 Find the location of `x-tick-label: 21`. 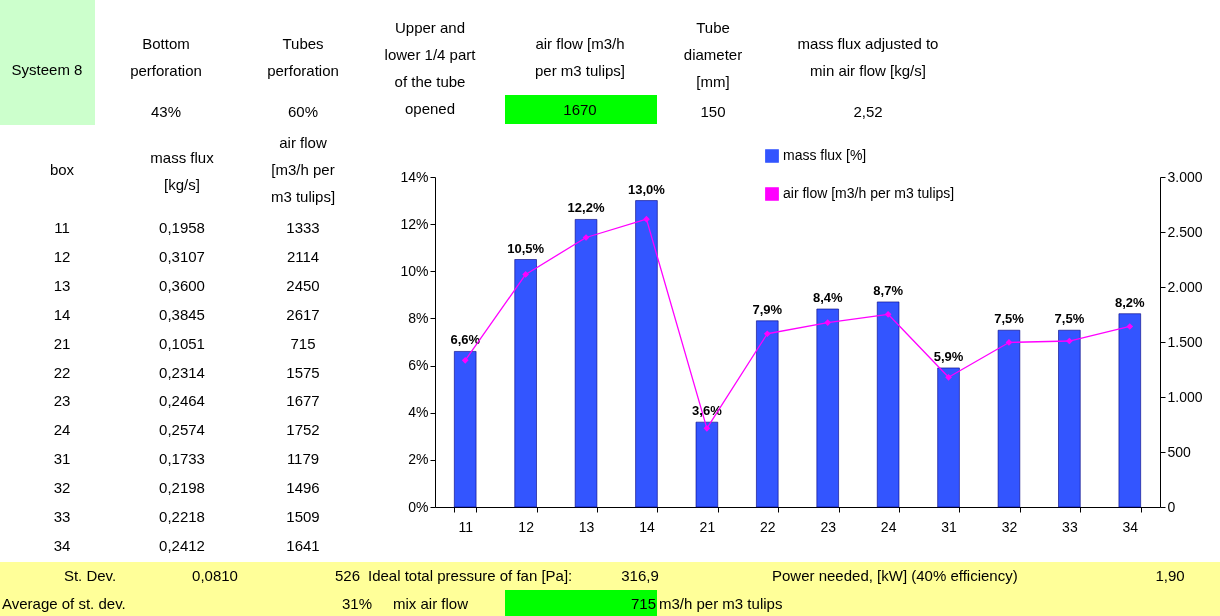

x-tick-label: 21 is located at coordinates (707, 526).